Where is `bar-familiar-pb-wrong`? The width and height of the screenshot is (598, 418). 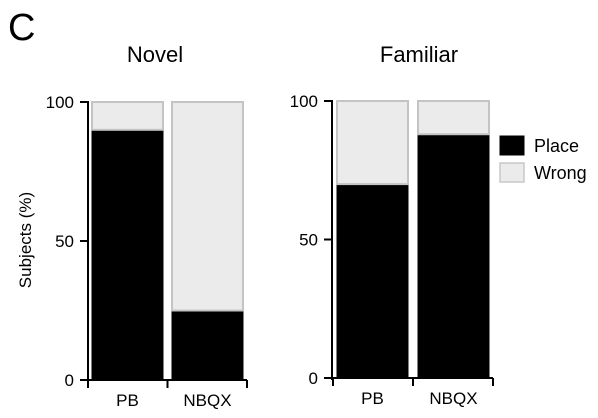
bar-familiar-pb-wrong is located at coordinates (372, 143).